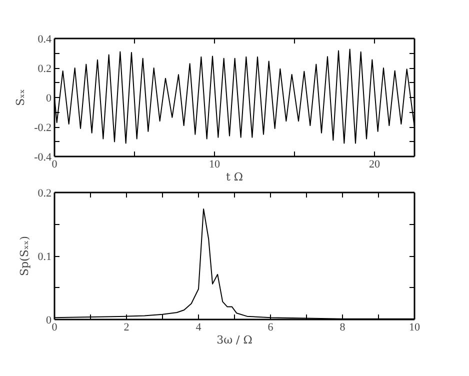 The height and width of the screenshot is (376, 469). I want to click on y-axis-title: Sp(Sₓₓ), so click(24, 256).